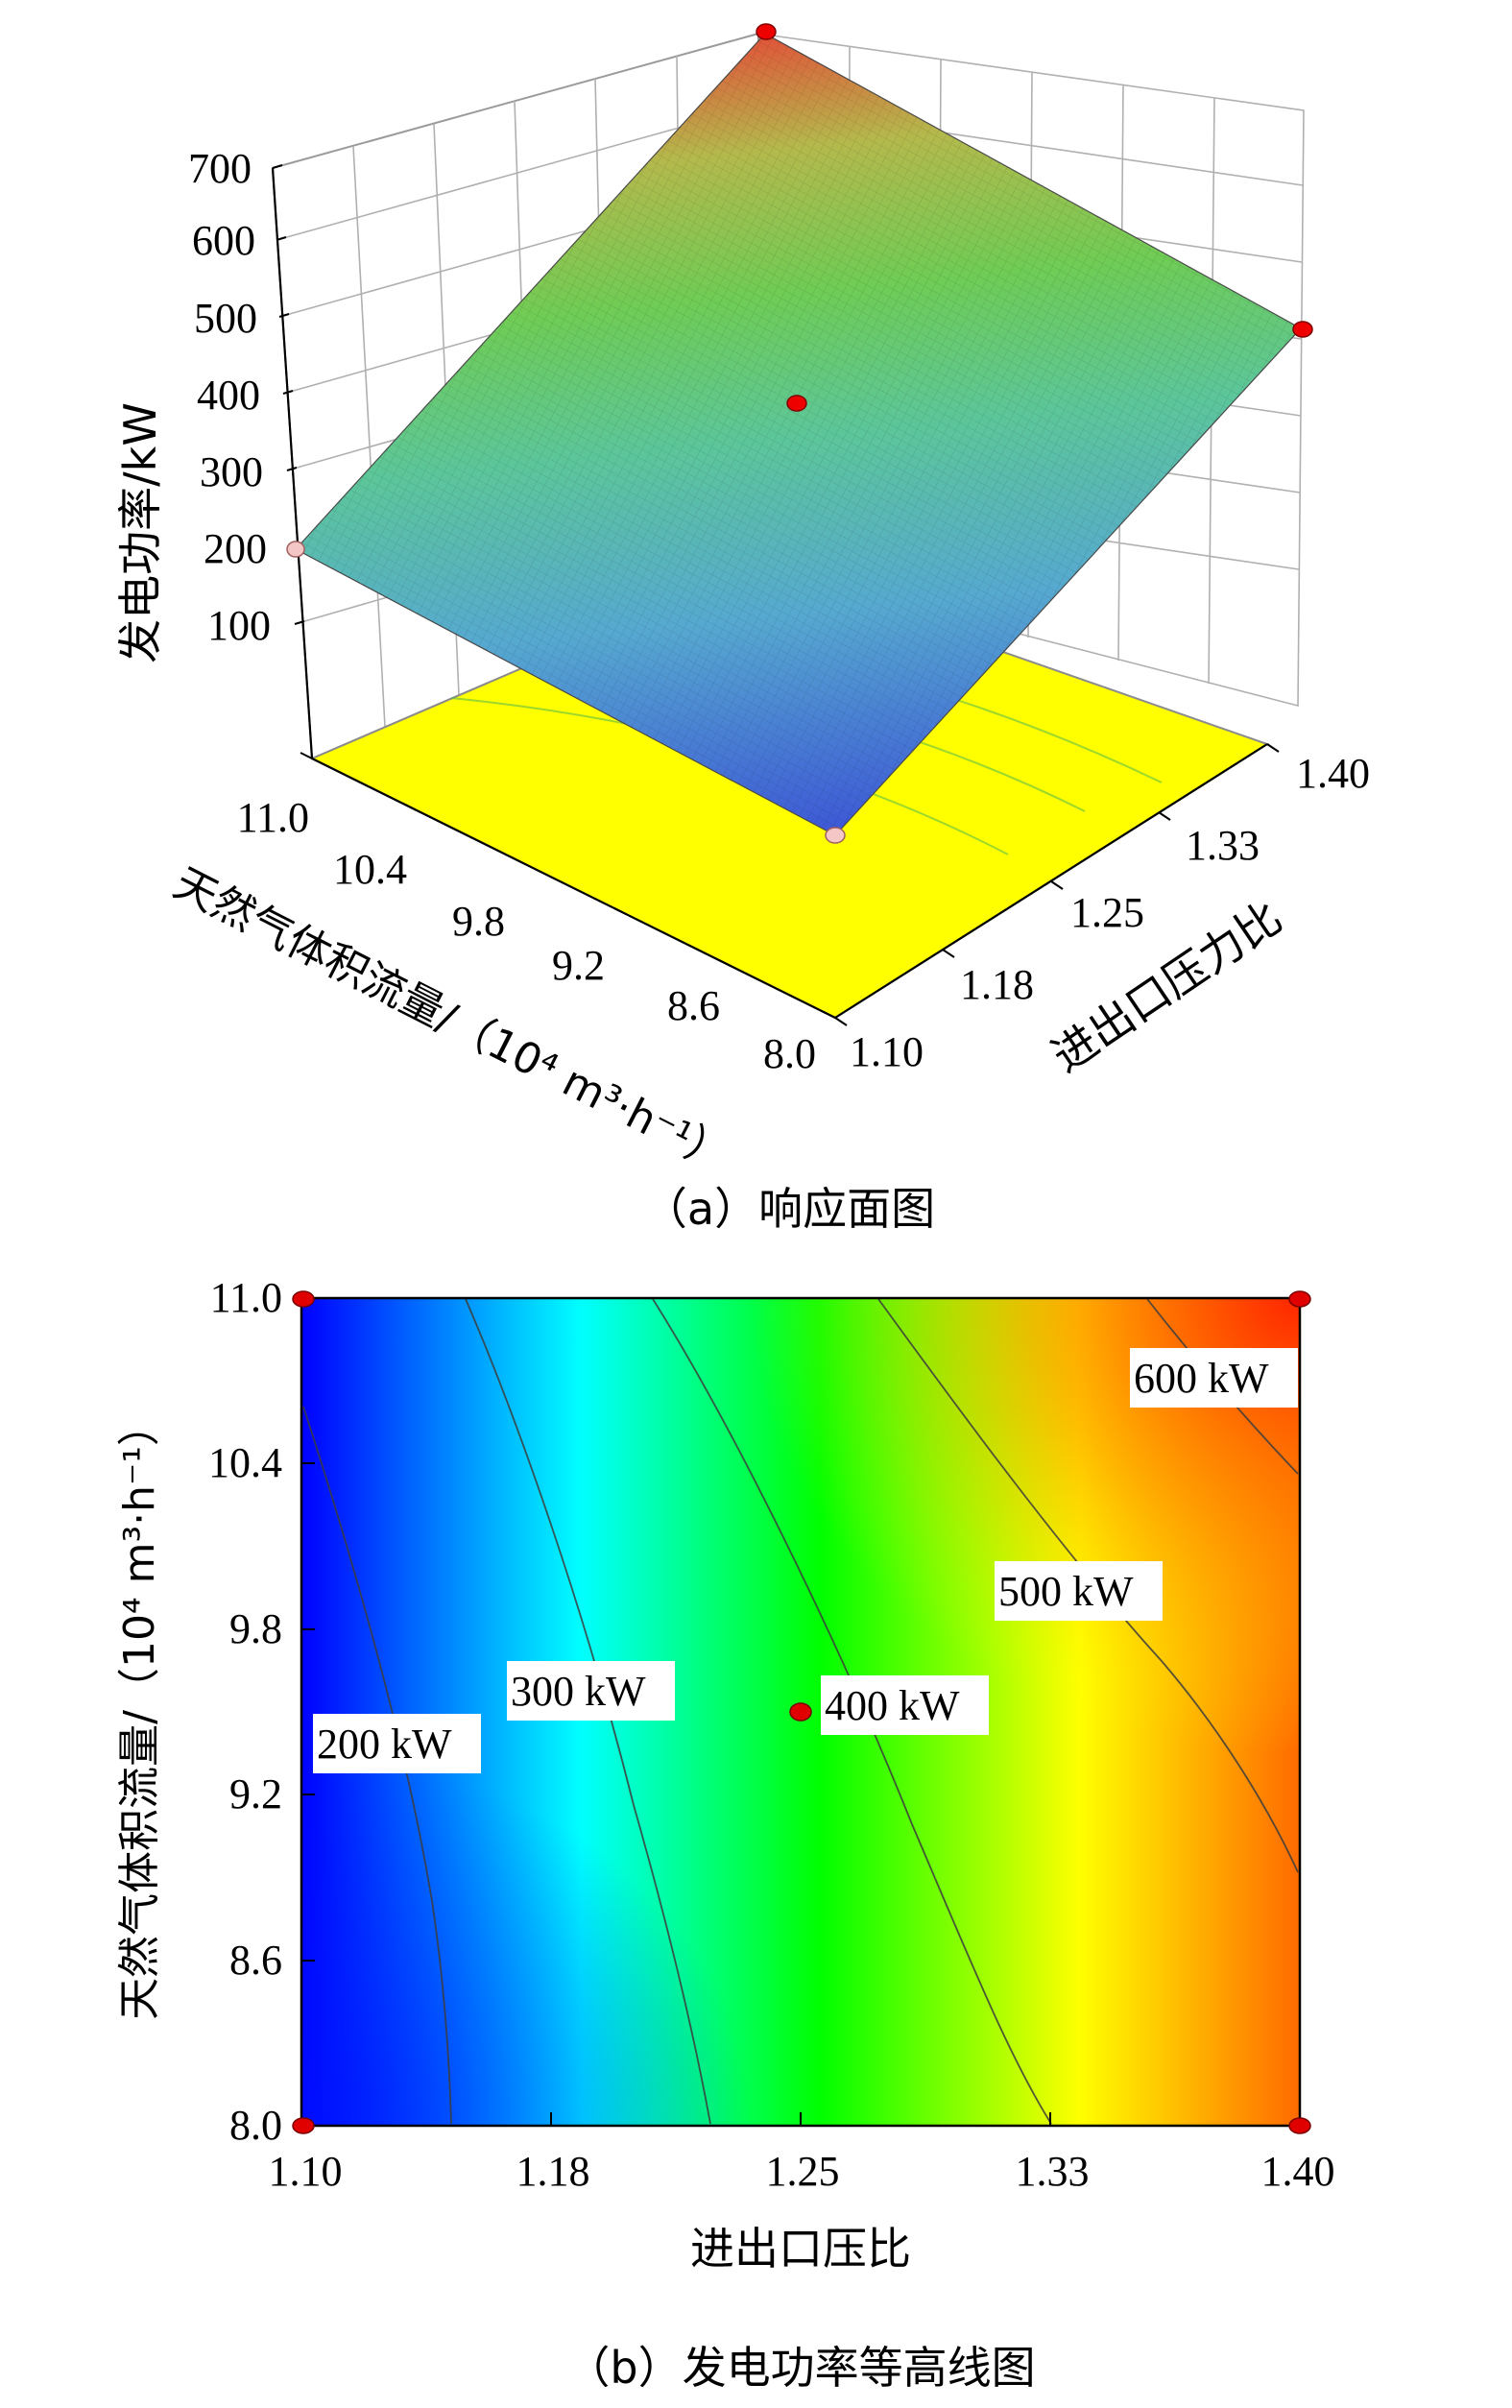 The width and height of the screenshot is (1512, 2408). I want to click on y-tick-11-0: 11.0, so click(246, 1298).